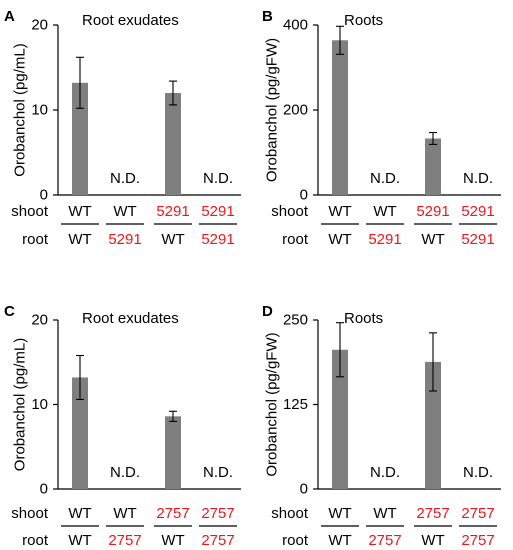 Image resolution: width=513 pixels, height=550 pixels. I want to click on panel-letter: C, so click(9, 311).